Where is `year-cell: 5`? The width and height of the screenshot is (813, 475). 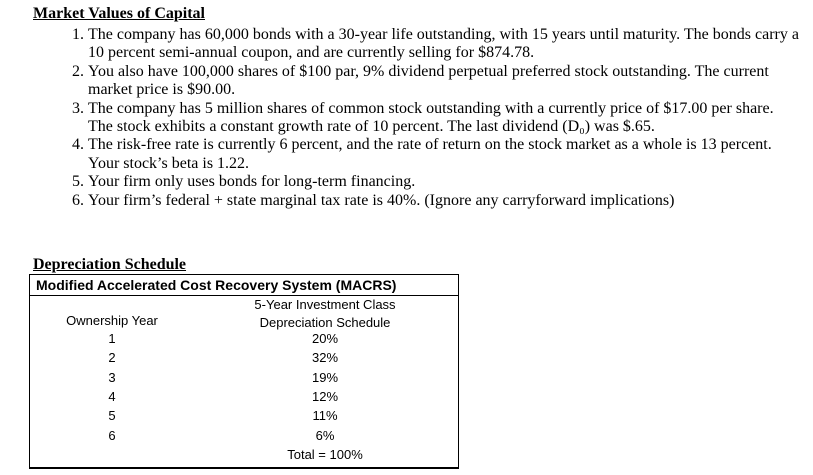
year-cell: 5 is located at coordinates (112, 416).